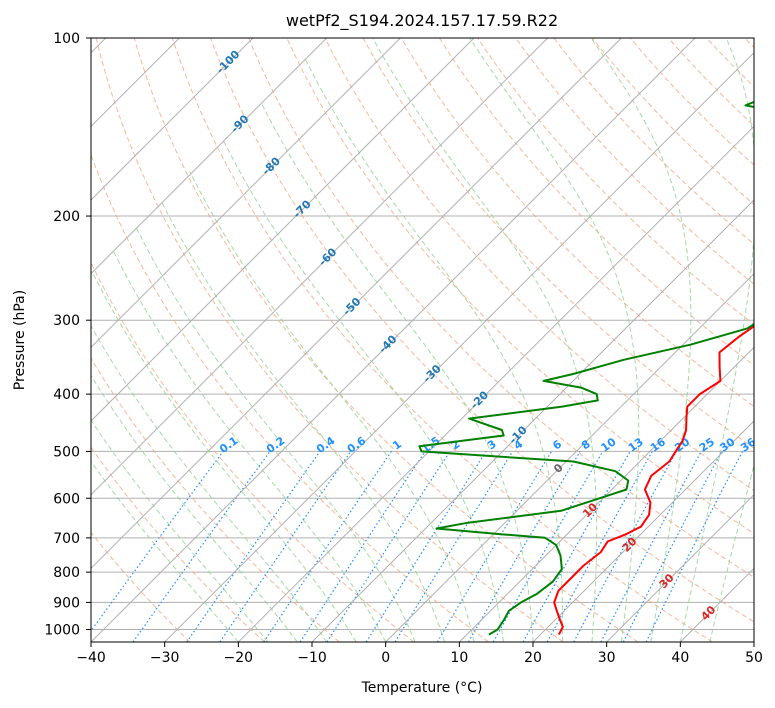  I want to click on y-axis-title: Pressure (hPa), so click(20, 340).